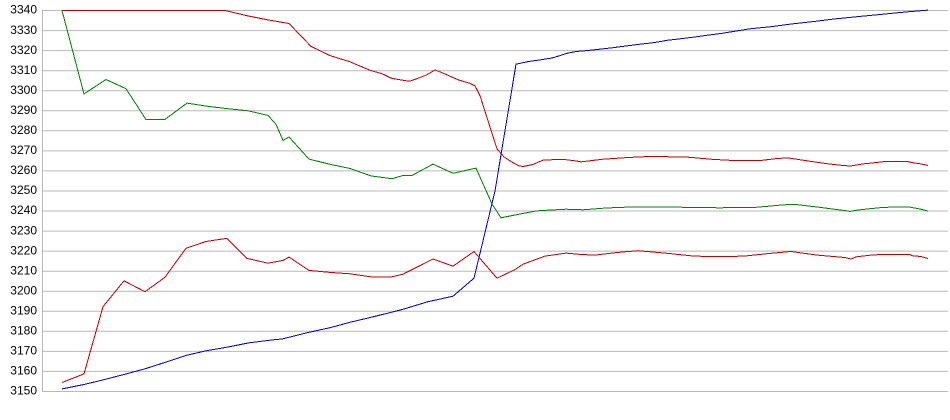 The height and width of the screenshot is (420, 950). I want to click on svg-text: 3250, so click(23, 190).